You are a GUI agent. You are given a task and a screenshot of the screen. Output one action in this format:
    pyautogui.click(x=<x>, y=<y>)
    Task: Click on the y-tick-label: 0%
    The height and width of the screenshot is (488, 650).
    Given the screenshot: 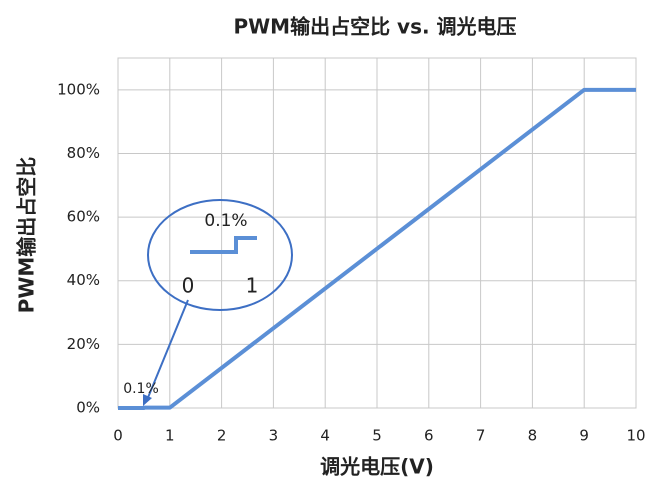 What is the action you would take?
    pyautogui.click(x=88, y=408)
    